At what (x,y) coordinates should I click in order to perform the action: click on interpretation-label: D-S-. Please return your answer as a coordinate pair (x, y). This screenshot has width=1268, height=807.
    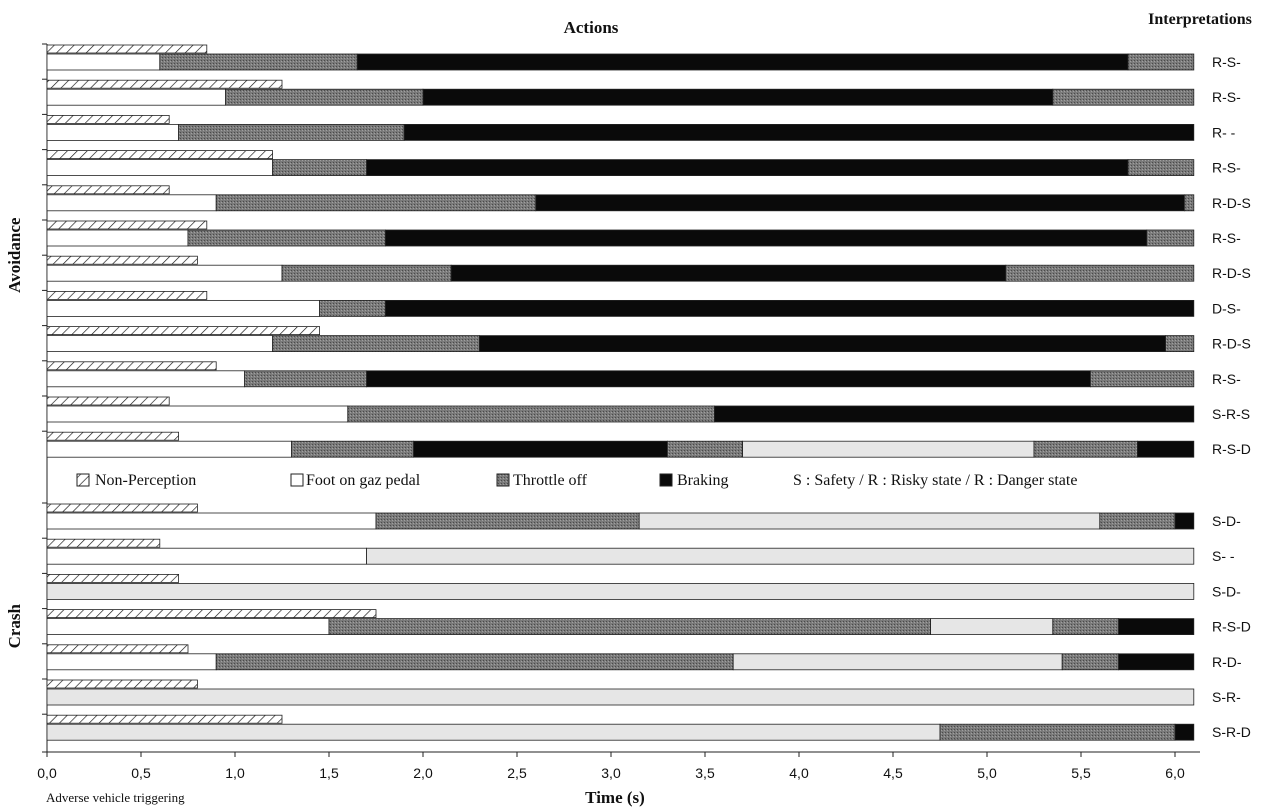
    Looking at the image, I should click on (1226, 308).